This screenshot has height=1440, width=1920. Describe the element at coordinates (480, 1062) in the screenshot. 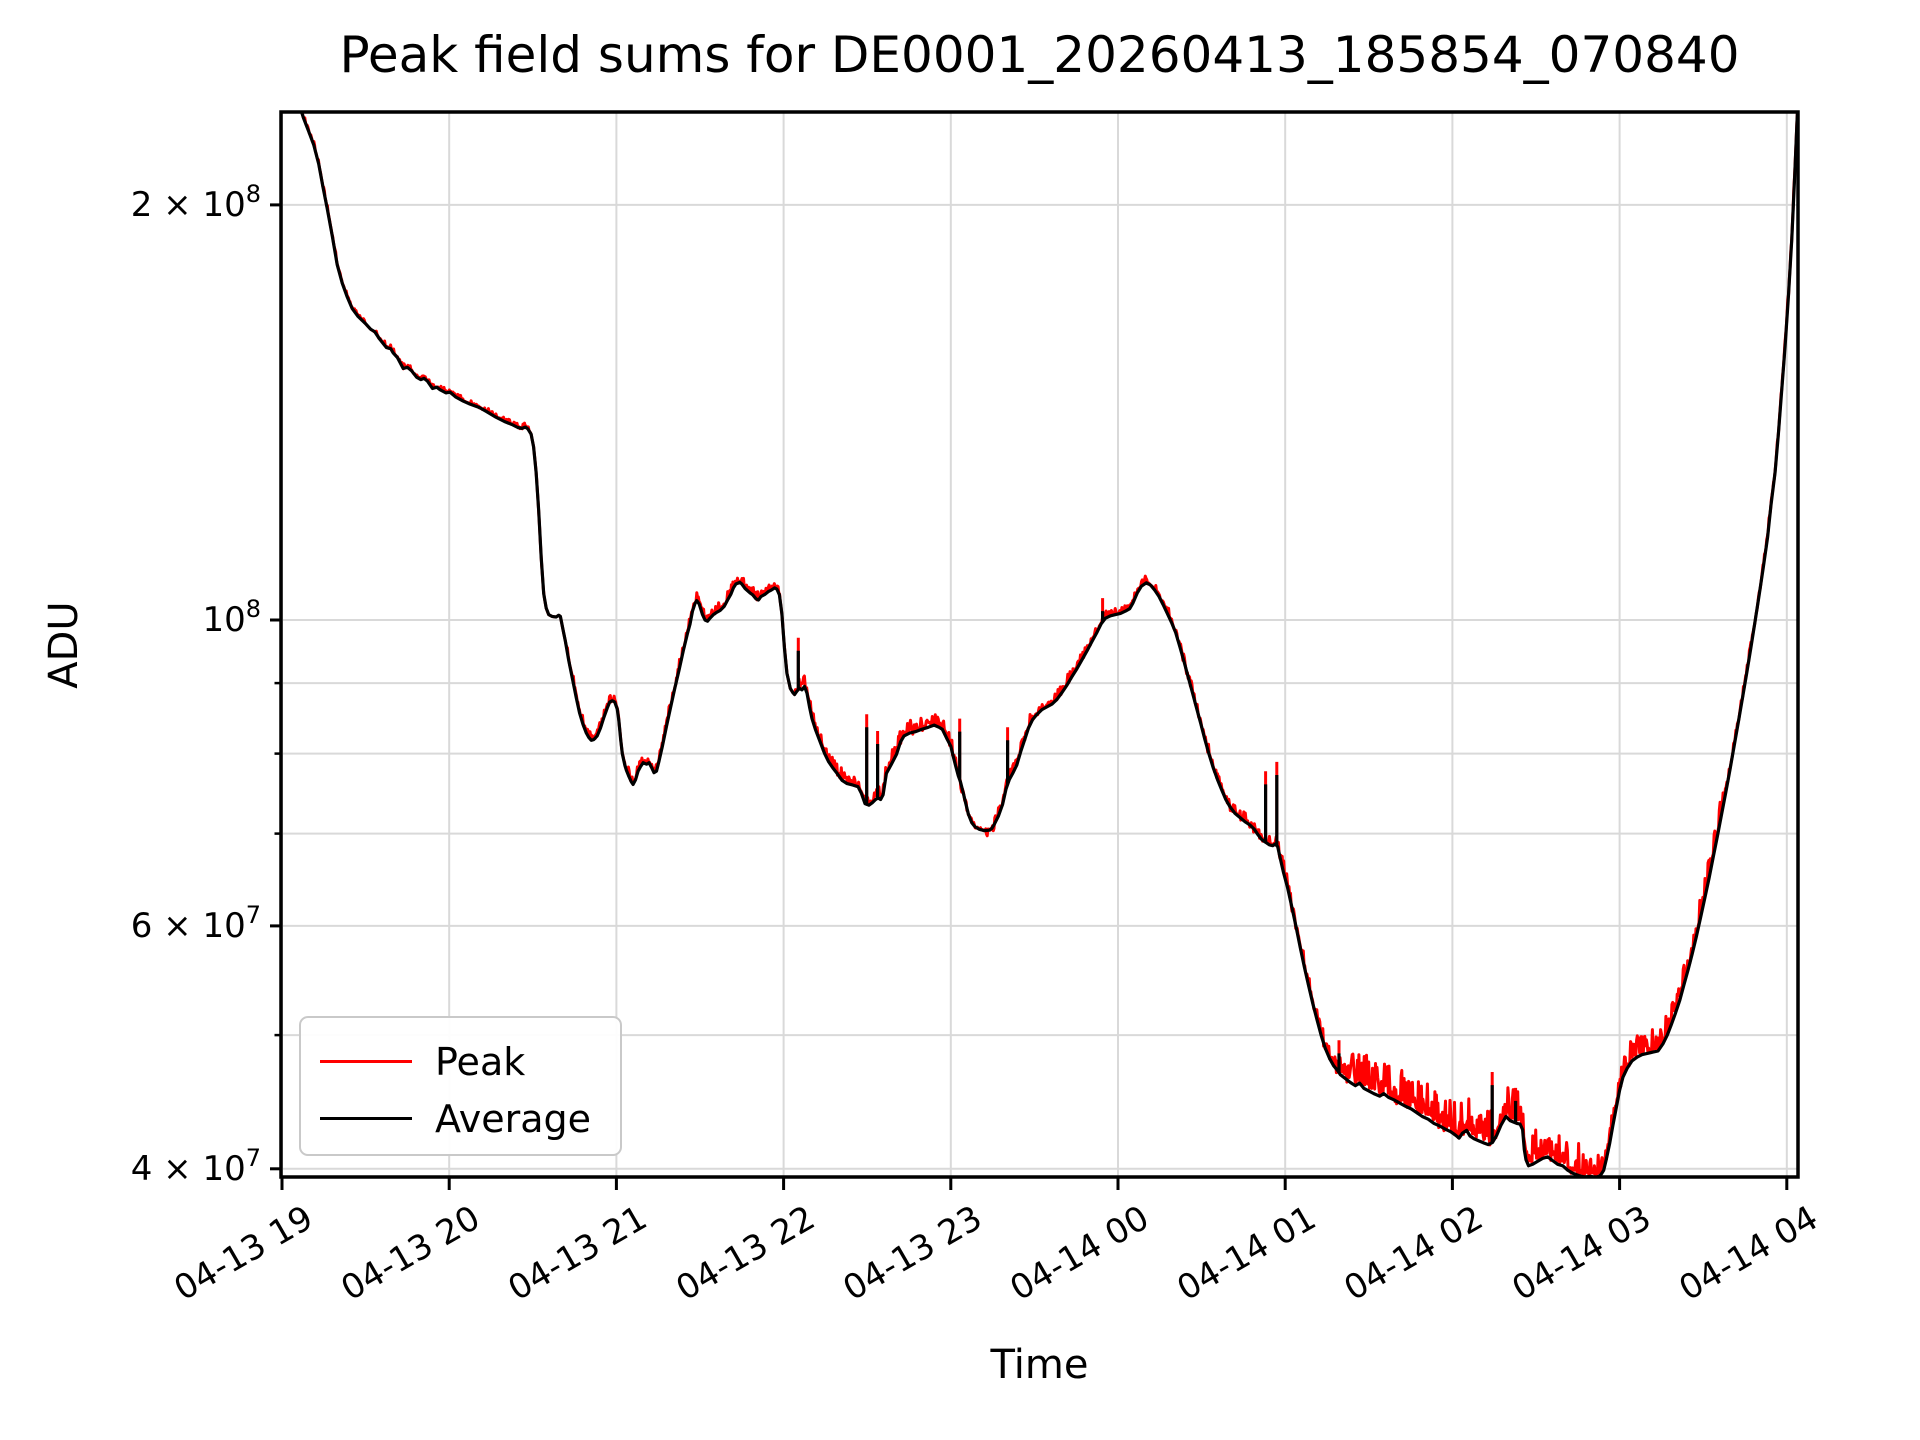

I see `legend-label-peak: Peak` at that location.